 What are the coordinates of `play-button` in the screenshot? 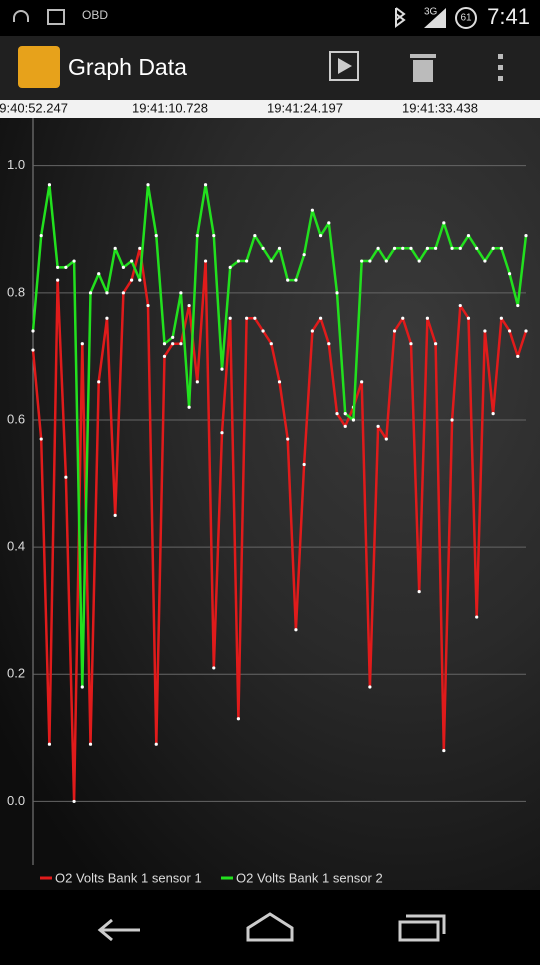 It's located at (344, 66).